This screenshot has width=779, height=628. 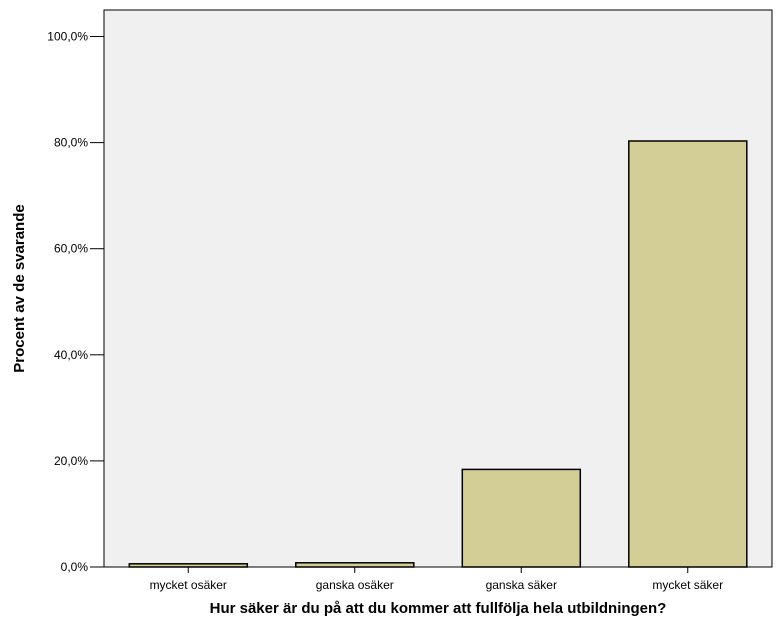 What do you see at coordinates (521, 518) in the screenshot?
I see `bar-ganska-säker` at bounding box center [521, 518].